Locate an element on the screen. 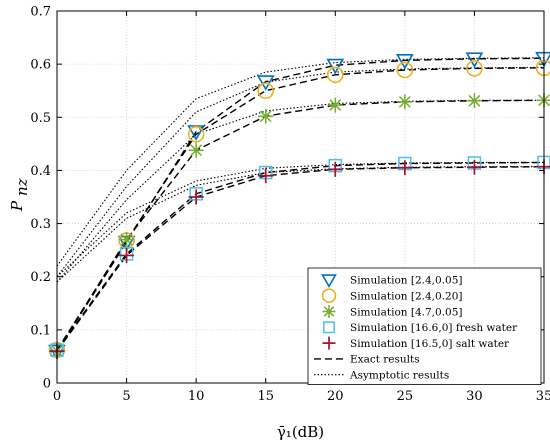  legend-entry: Simulation [16.5,0] salt water is located at coordinates (416, 343).